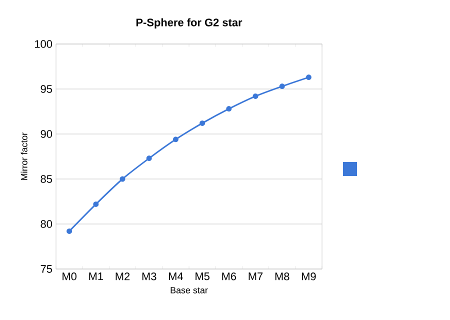 This screenshot has width=450, height=320. I want to click on y-tick-label: 80, so click(46, 224).